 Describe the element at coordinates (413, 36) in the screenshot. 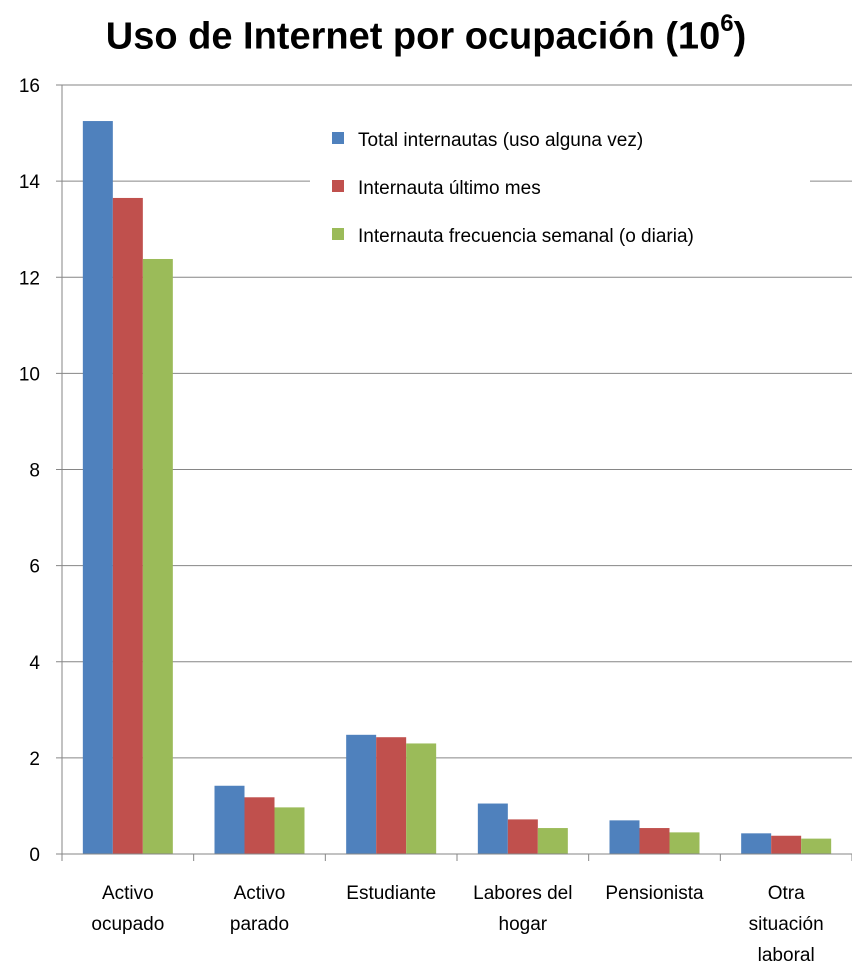

I see `chart-title-text: Uso de Internet por ocupación (10` at that location.